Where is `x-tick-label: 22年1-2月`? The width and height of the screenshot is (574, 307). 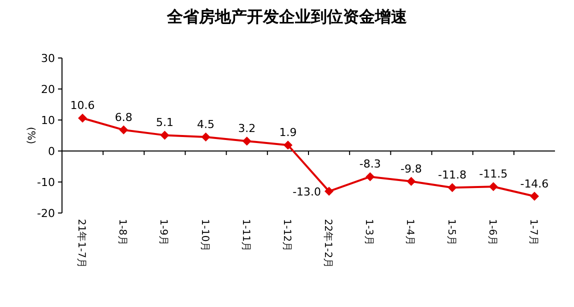
x-tick-label: 22年1-2月 is located at coordinates (328, 243).